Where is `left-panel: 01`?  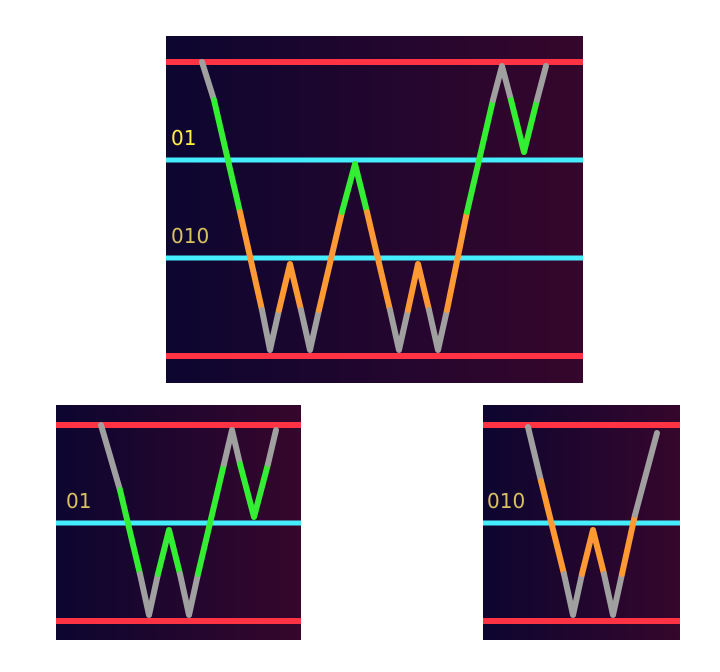
left-panel: 01 is located at coordinates (178, 522).